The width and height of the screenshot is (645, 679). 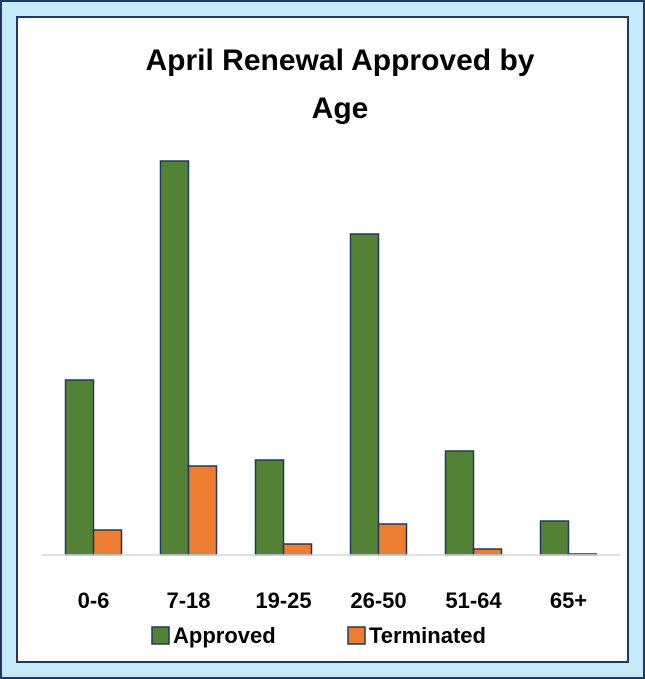 What do you see at coordinates (283, 600) in the screenshot?
I see `x-tick-label: 19-25` at bounding box center [283, 600].